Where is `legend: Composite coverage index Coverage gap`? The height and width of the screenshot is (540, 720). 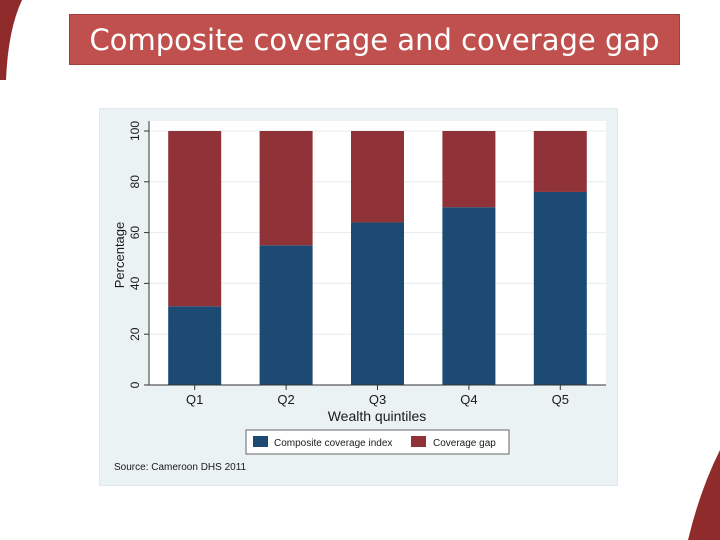
legend: Composite coverage index Coverage gap is located at coordinates (377, 442).